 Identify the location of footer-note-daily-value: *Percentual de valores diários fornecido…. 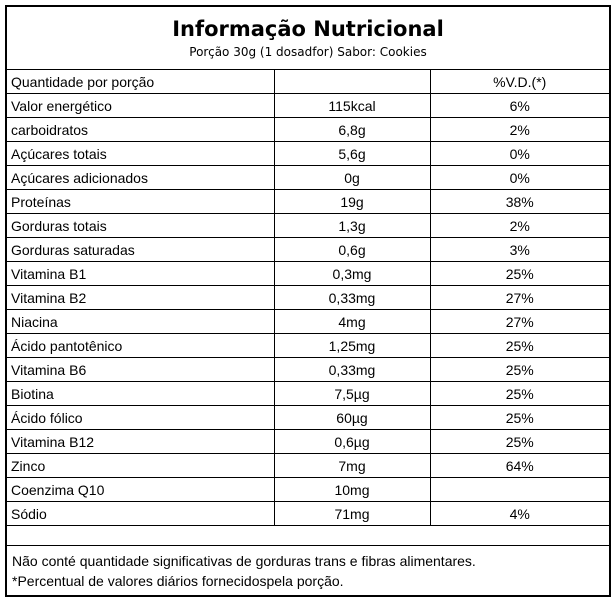
(178, 581).